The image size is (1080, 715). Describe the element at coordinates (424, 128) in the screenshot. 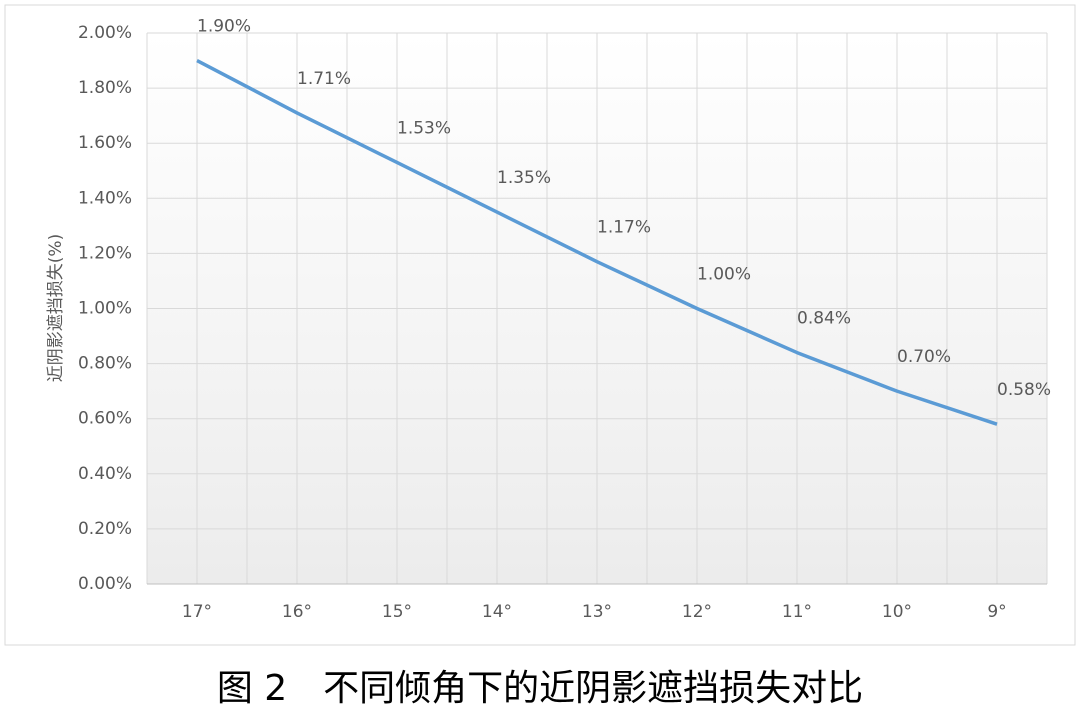

I see `data-label: 1.53%` at that location.